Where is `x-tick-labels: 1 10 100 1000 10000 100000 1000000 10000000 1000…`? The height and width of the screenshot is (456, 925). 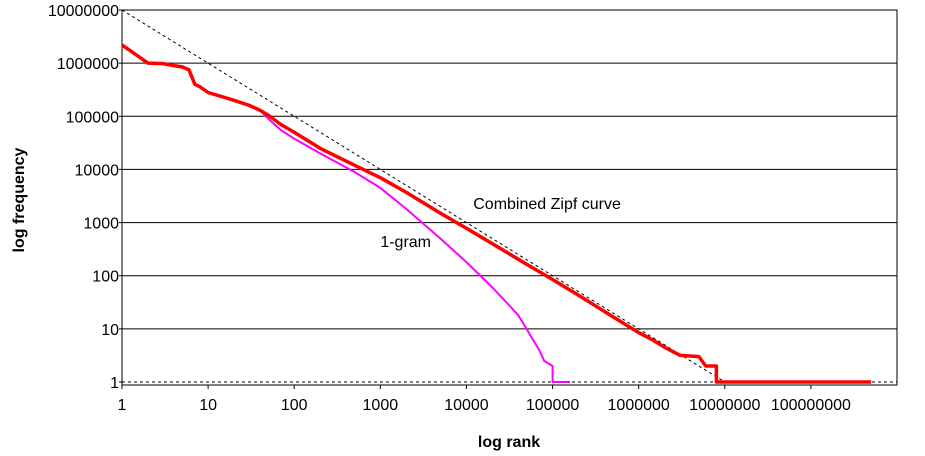 x-tick-labels: 1 10 100 1000 10000 100000 1000000 10000000 1000… is located at coordinates (484, 399).